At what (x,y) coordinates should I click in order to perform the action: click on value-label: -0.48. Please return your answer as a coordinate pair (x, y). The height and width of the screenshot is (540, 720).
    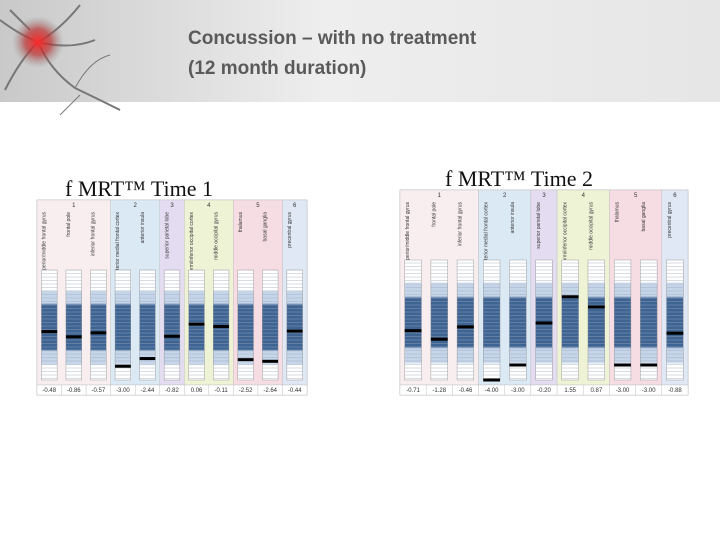
    Looking at the image, I should click on (49, 391).